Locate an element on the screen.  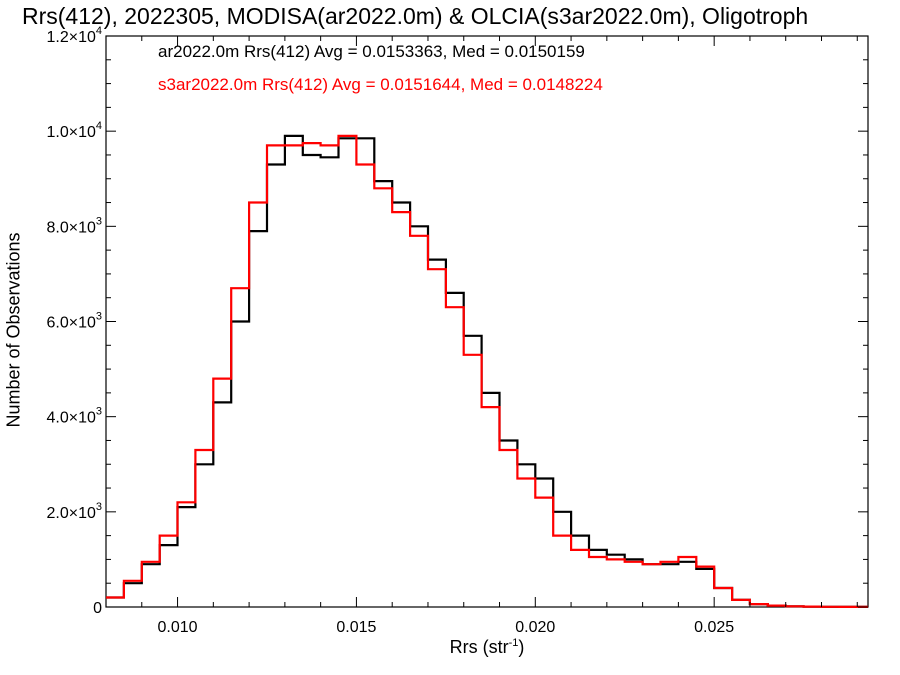
y-tick-label: 4.0×10³ is located at coordinates (74, 416).